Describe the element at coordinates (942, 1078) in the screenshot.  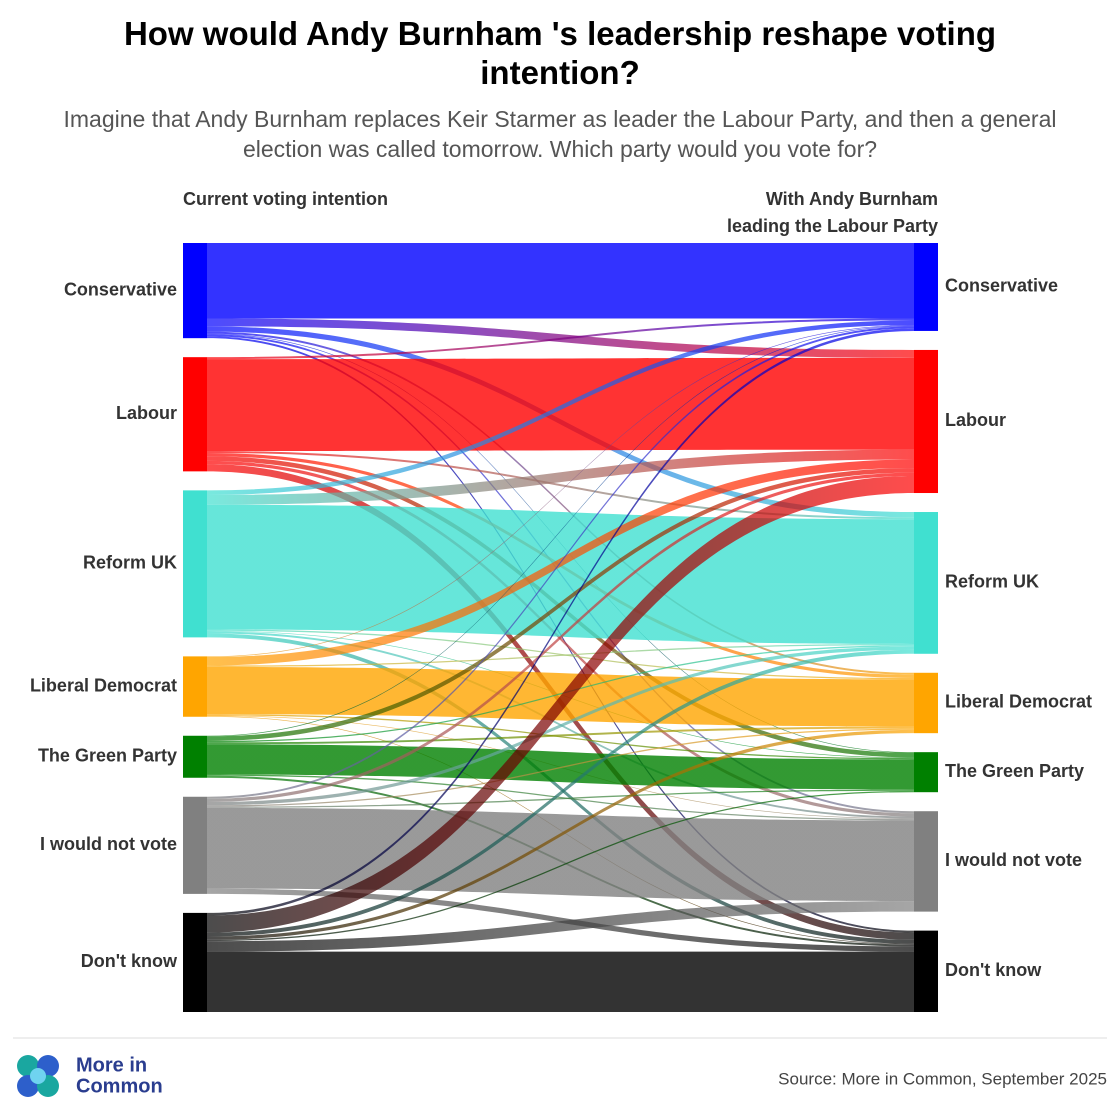
I see `source: Source: More in Common, September 2025` at that location.